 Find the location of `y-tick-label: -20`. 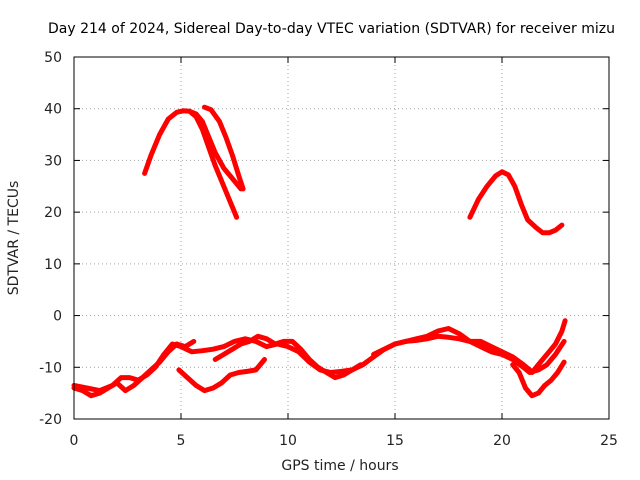

y-tick-label: -20 is located at coordinates (50, 420).